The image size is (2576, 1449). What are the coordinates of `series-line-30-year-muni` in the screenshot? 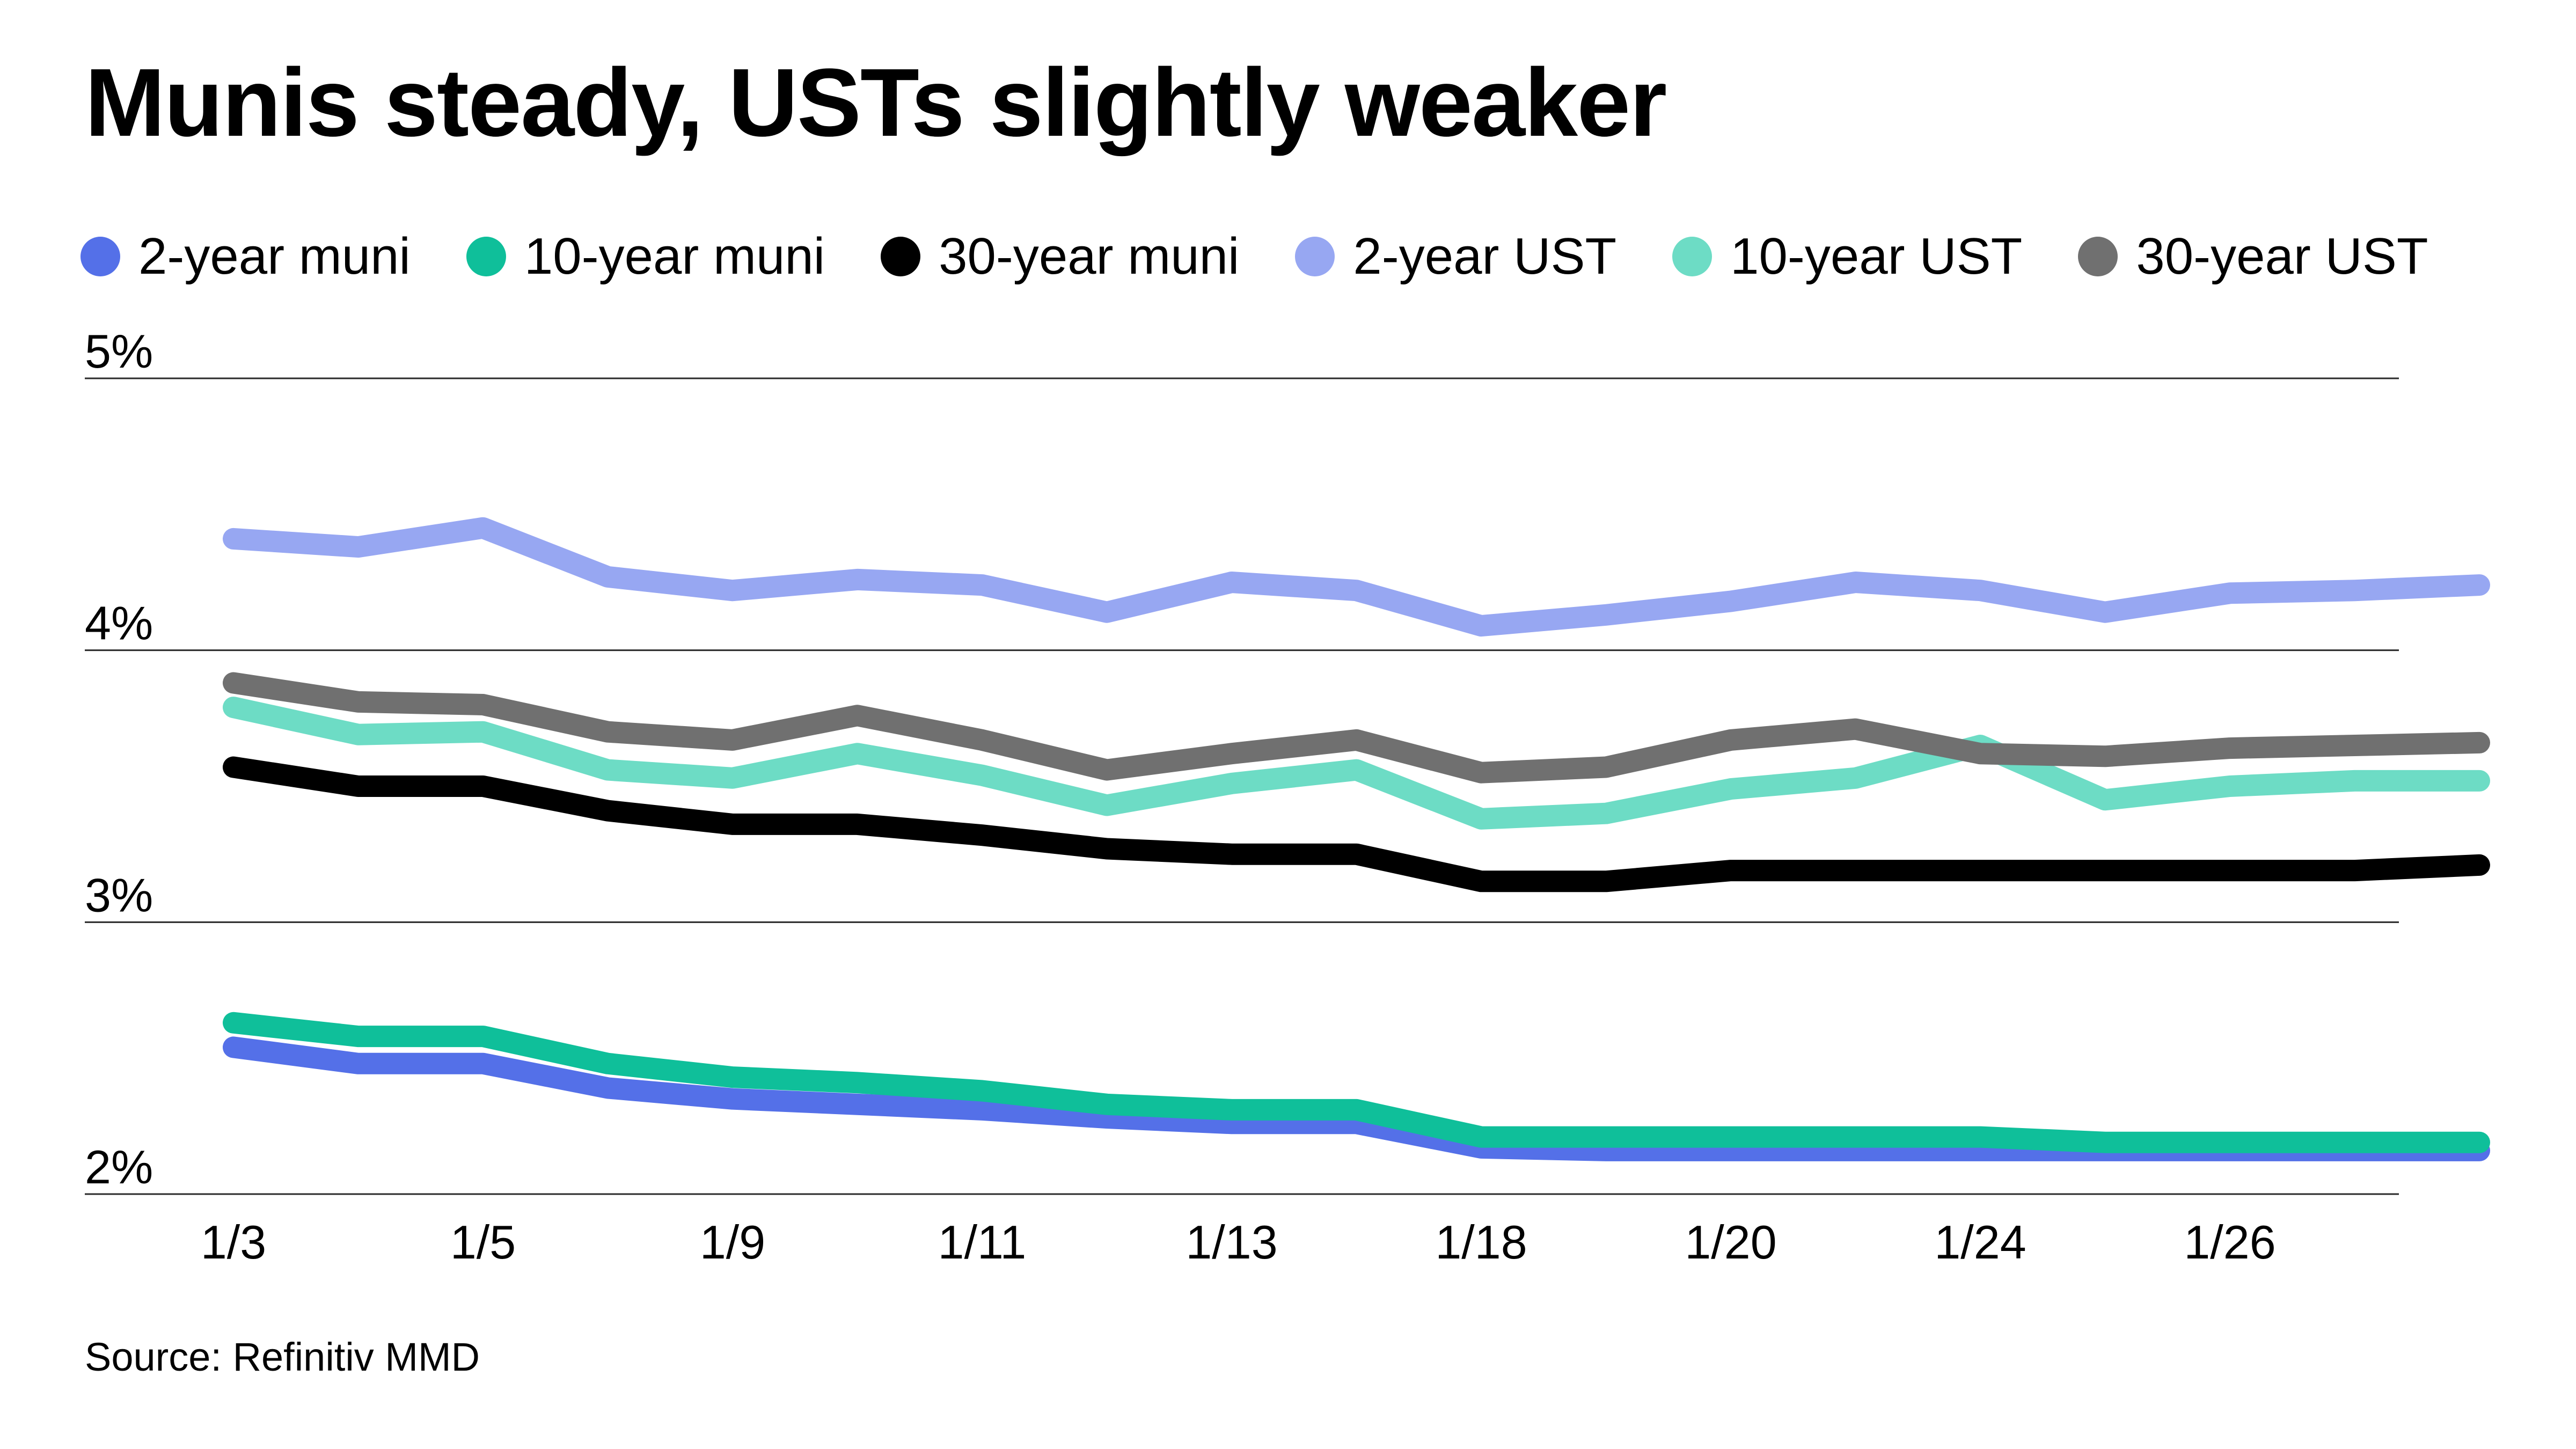 It's located at (1356, 824).